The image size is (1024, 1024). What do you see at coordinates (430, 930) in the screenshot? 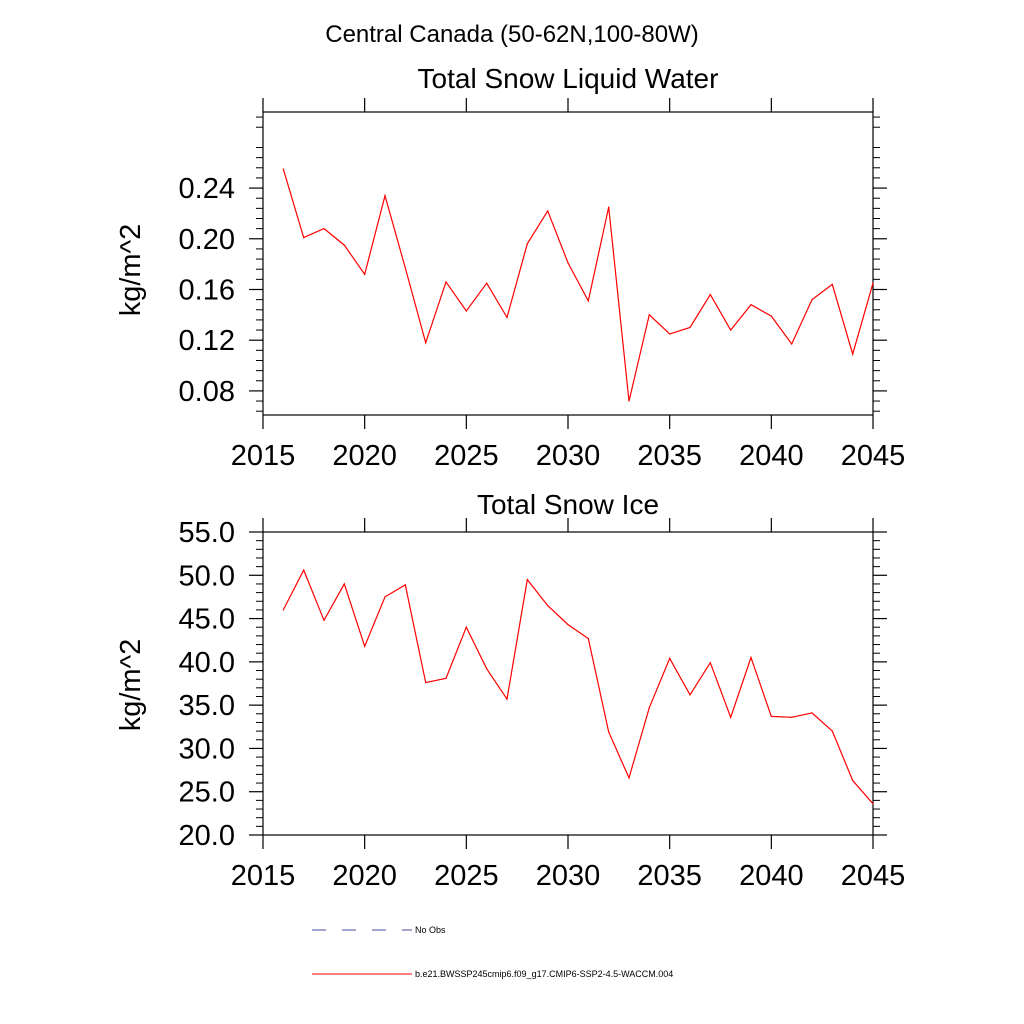
I see `legend-label-no-obs: No Obs` at bounding box center [430, 930].